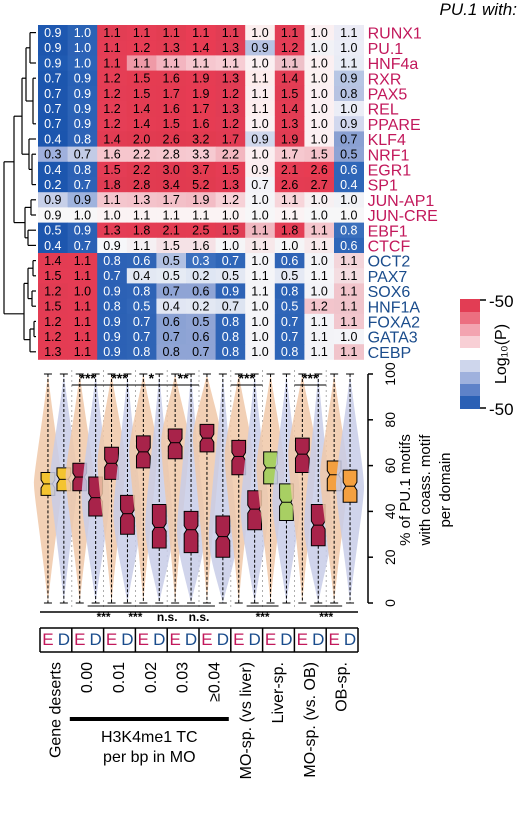 This screenshot has height=825, width=520. What do you see at coordinates (289, 231) in the screenshot?
I see `heatmap-value: 1.8` at bounding box center [289, 231].